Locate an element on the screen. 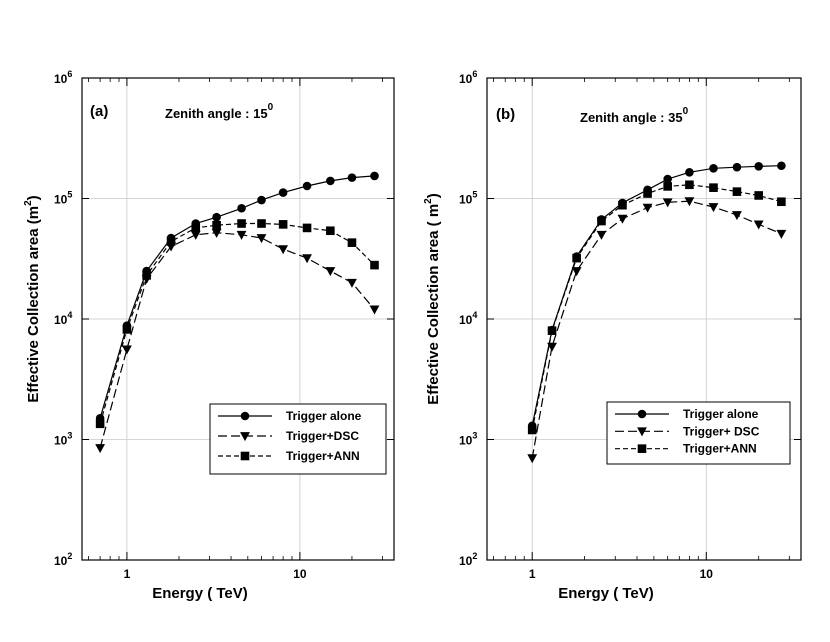 This screenshot has height=642, width=830. series-circle is located at coordinates (656, 296).